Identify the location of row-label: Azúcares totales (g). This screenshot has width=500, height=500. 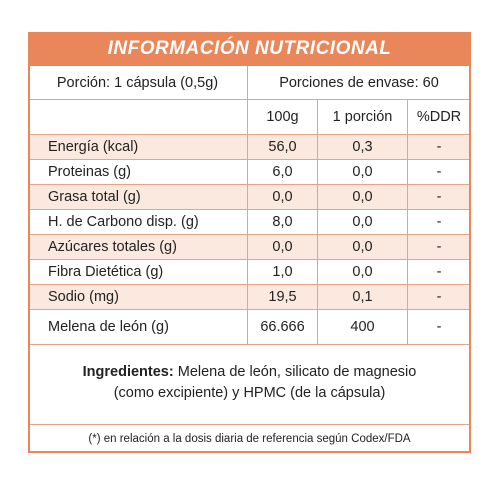
(138, 247).